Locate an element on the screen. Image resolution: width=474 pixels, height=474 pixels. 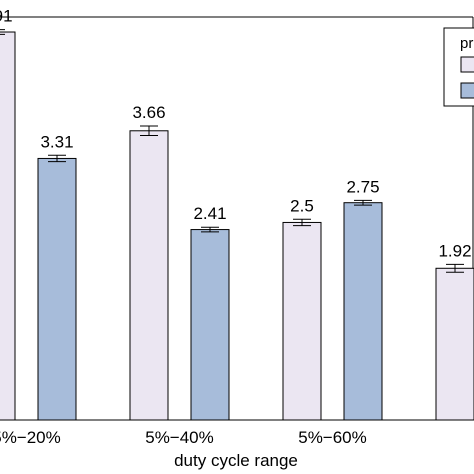
error-bar-series1-cat1 is located at coordinates (2, 32).